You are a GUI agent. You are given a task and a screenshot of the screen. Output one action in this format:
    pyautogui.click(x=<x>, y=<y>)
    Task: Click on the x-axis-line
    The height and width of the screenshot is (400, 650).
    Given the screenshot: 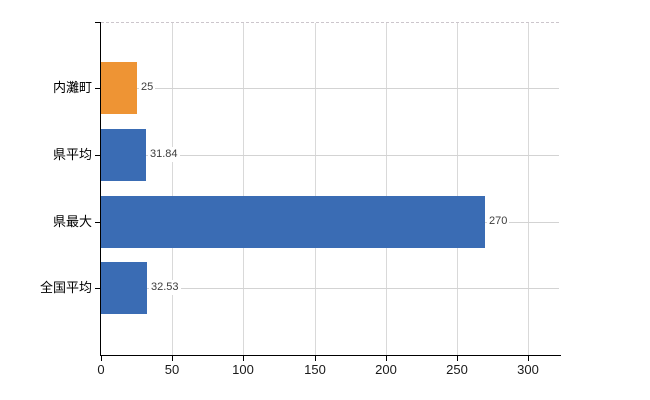 What is the action you would take?
    pyautogui.click(x=330, y=355)
    